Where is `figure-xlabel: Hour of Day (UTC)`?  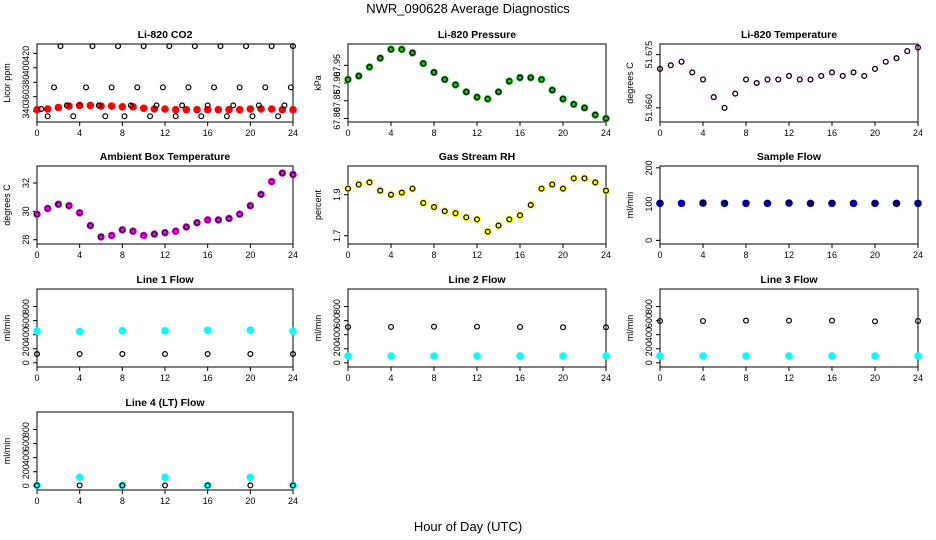 figure-xlabel: Hour of Day (UTC) is located at coordinates (468, 526).